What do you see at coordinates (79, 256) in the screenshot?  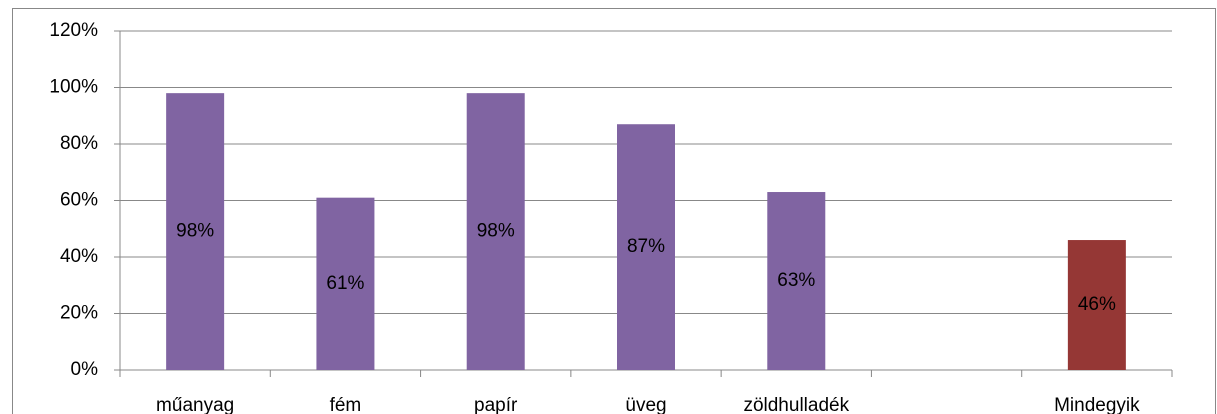 I see `y-tick-label: 40%` at bounding box center [79, 256].